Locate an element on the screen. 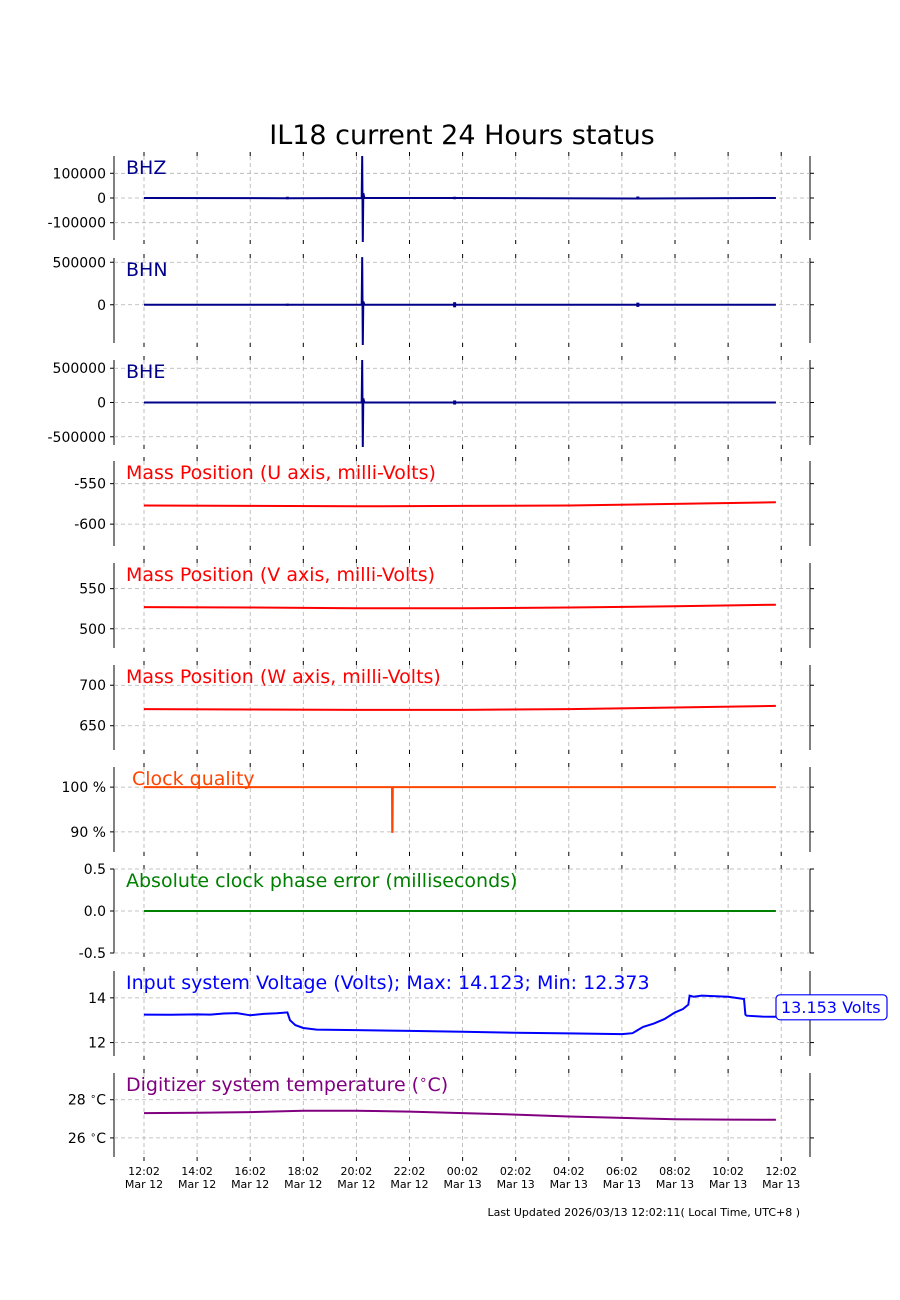 This screenshot has height=1300, width=900. x-tick-label-time: 14:02 is located at coordinates (197, 1171).